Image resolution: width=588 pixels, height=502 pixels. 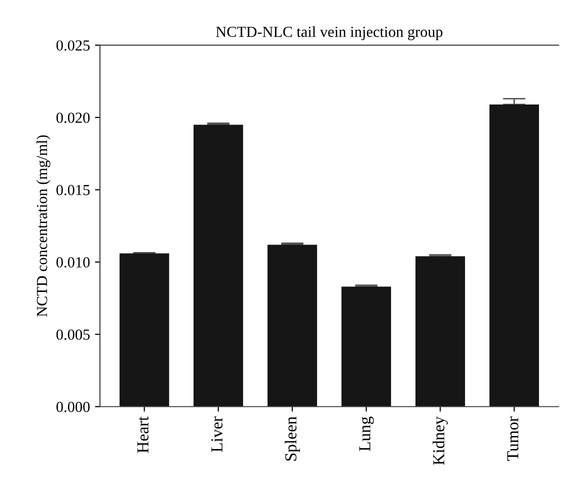 I want to click on x-tick-label: Kidney, so click(x=440, y=440).